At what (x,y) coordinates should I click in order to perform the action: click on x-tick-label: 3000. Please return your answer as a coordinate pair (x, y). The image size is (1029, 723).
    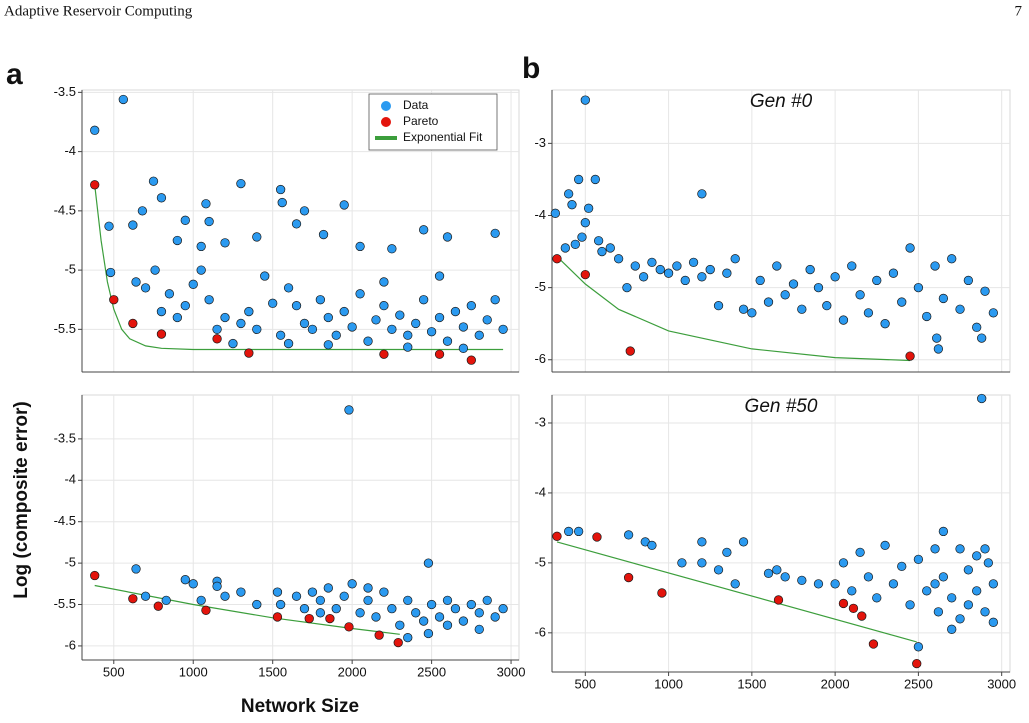
    Looking at the image, I should click on (511, 671).